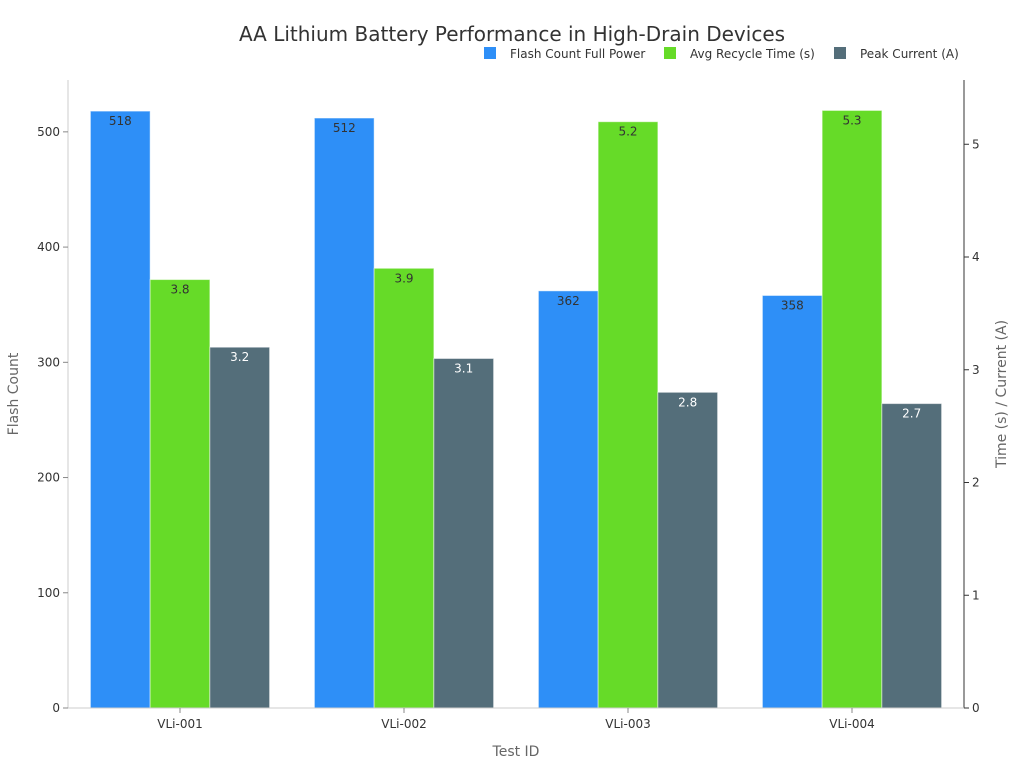 The height and width of the screenshot is (772, 1024). Describe the element at coordinates (48, 247) in the screenshot. I see `y-tick-label: 400` at that location.